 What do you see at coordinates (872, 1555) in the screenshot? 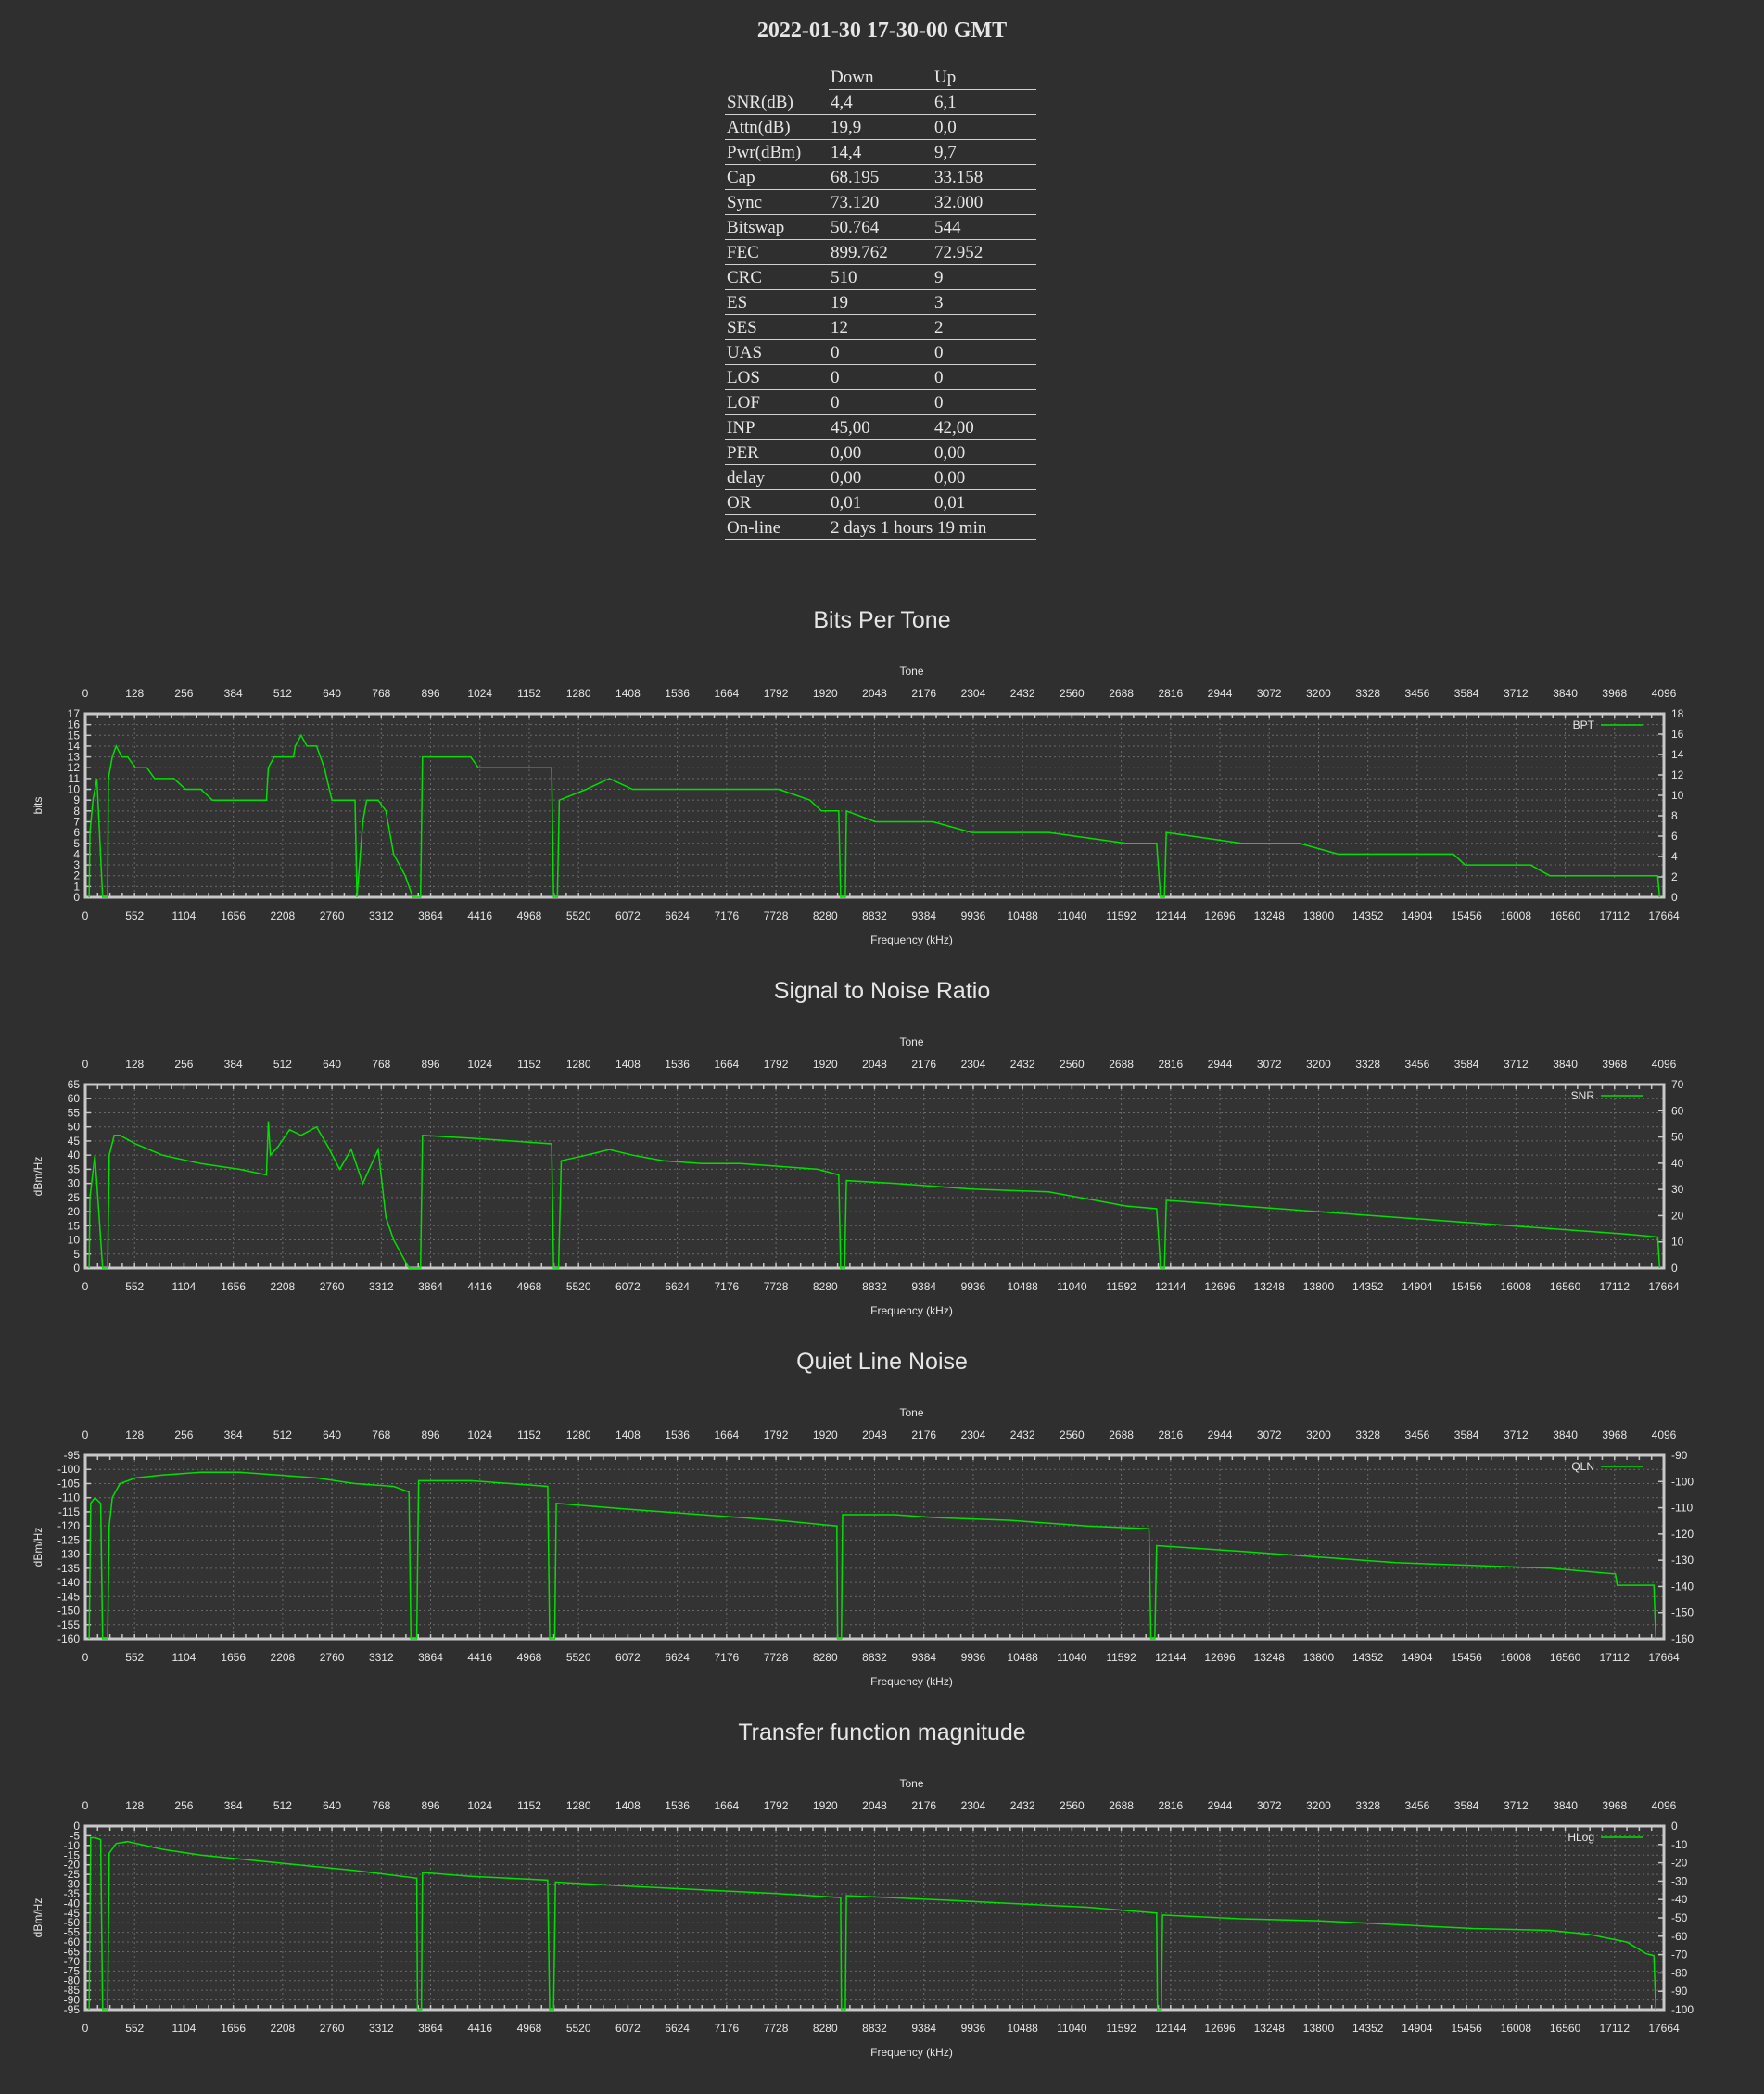
I see `series-line-qln` at bounding box center [872, 1555].